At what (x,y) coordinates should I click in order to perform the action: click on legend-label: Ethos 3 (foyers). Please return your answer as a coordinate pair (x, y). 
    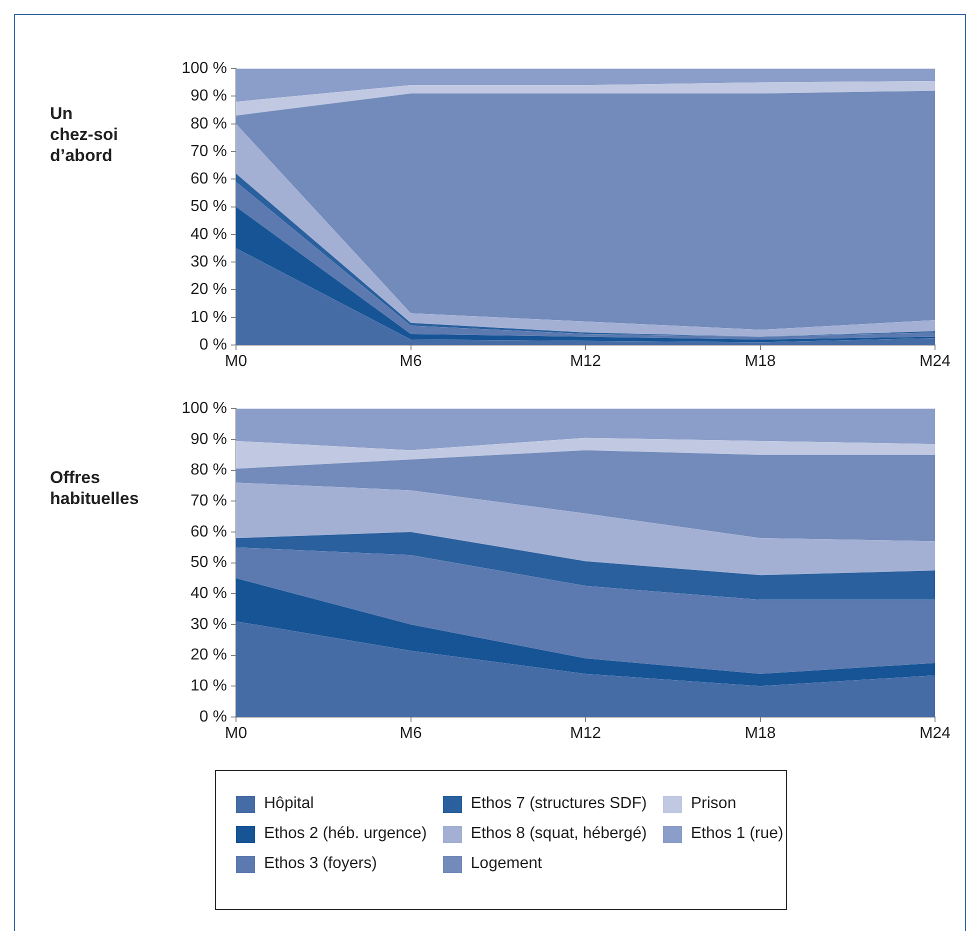
    Looking at the image, I should click on (320, 864).